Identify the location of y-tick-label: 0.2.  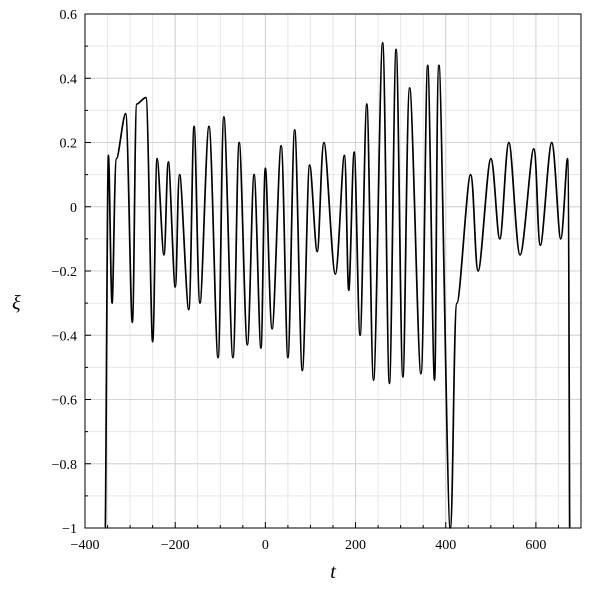
(69, 144).